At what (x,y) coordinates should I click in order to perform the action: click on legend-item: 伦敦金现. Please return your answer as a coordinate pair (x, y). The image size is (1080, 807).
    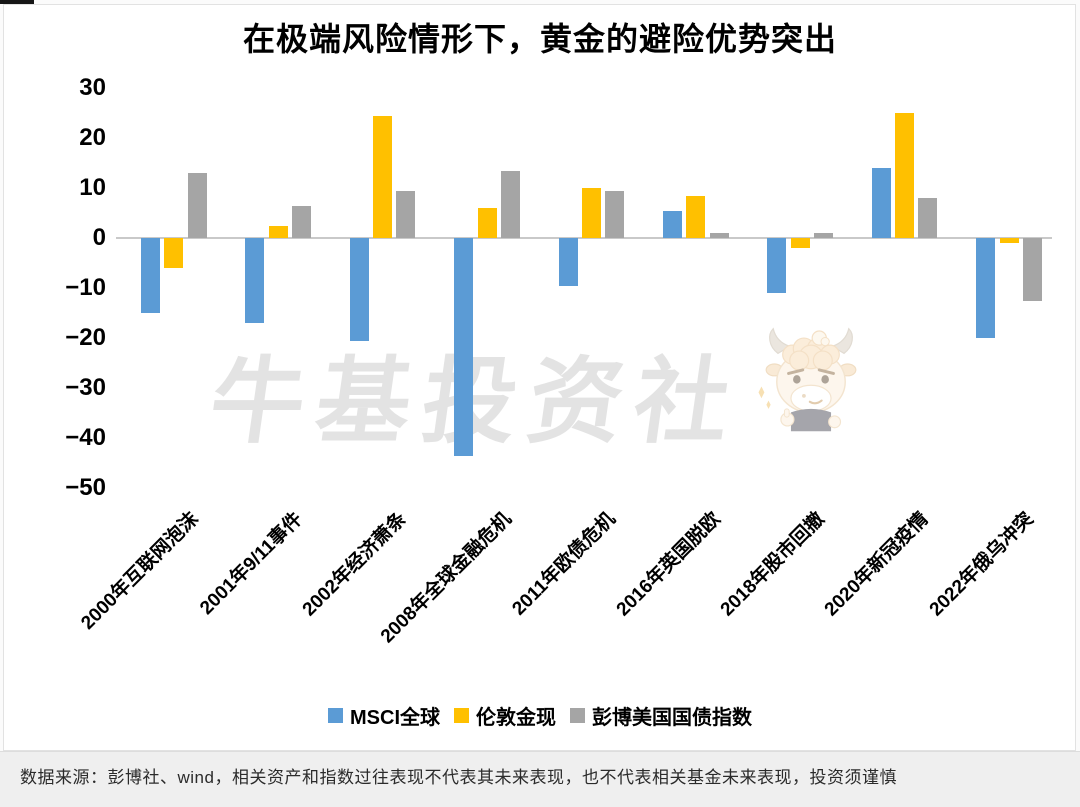
    Looking at the image, I should click on (505, 715).